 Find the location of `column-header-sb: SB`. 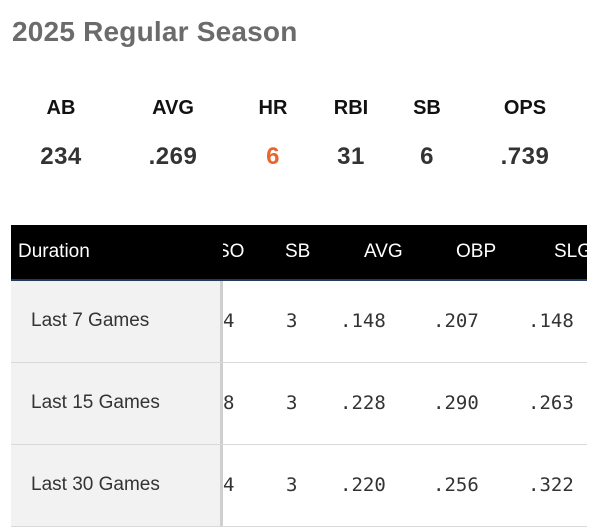

column-header-sb: SB is located at coordinates (298, 251).